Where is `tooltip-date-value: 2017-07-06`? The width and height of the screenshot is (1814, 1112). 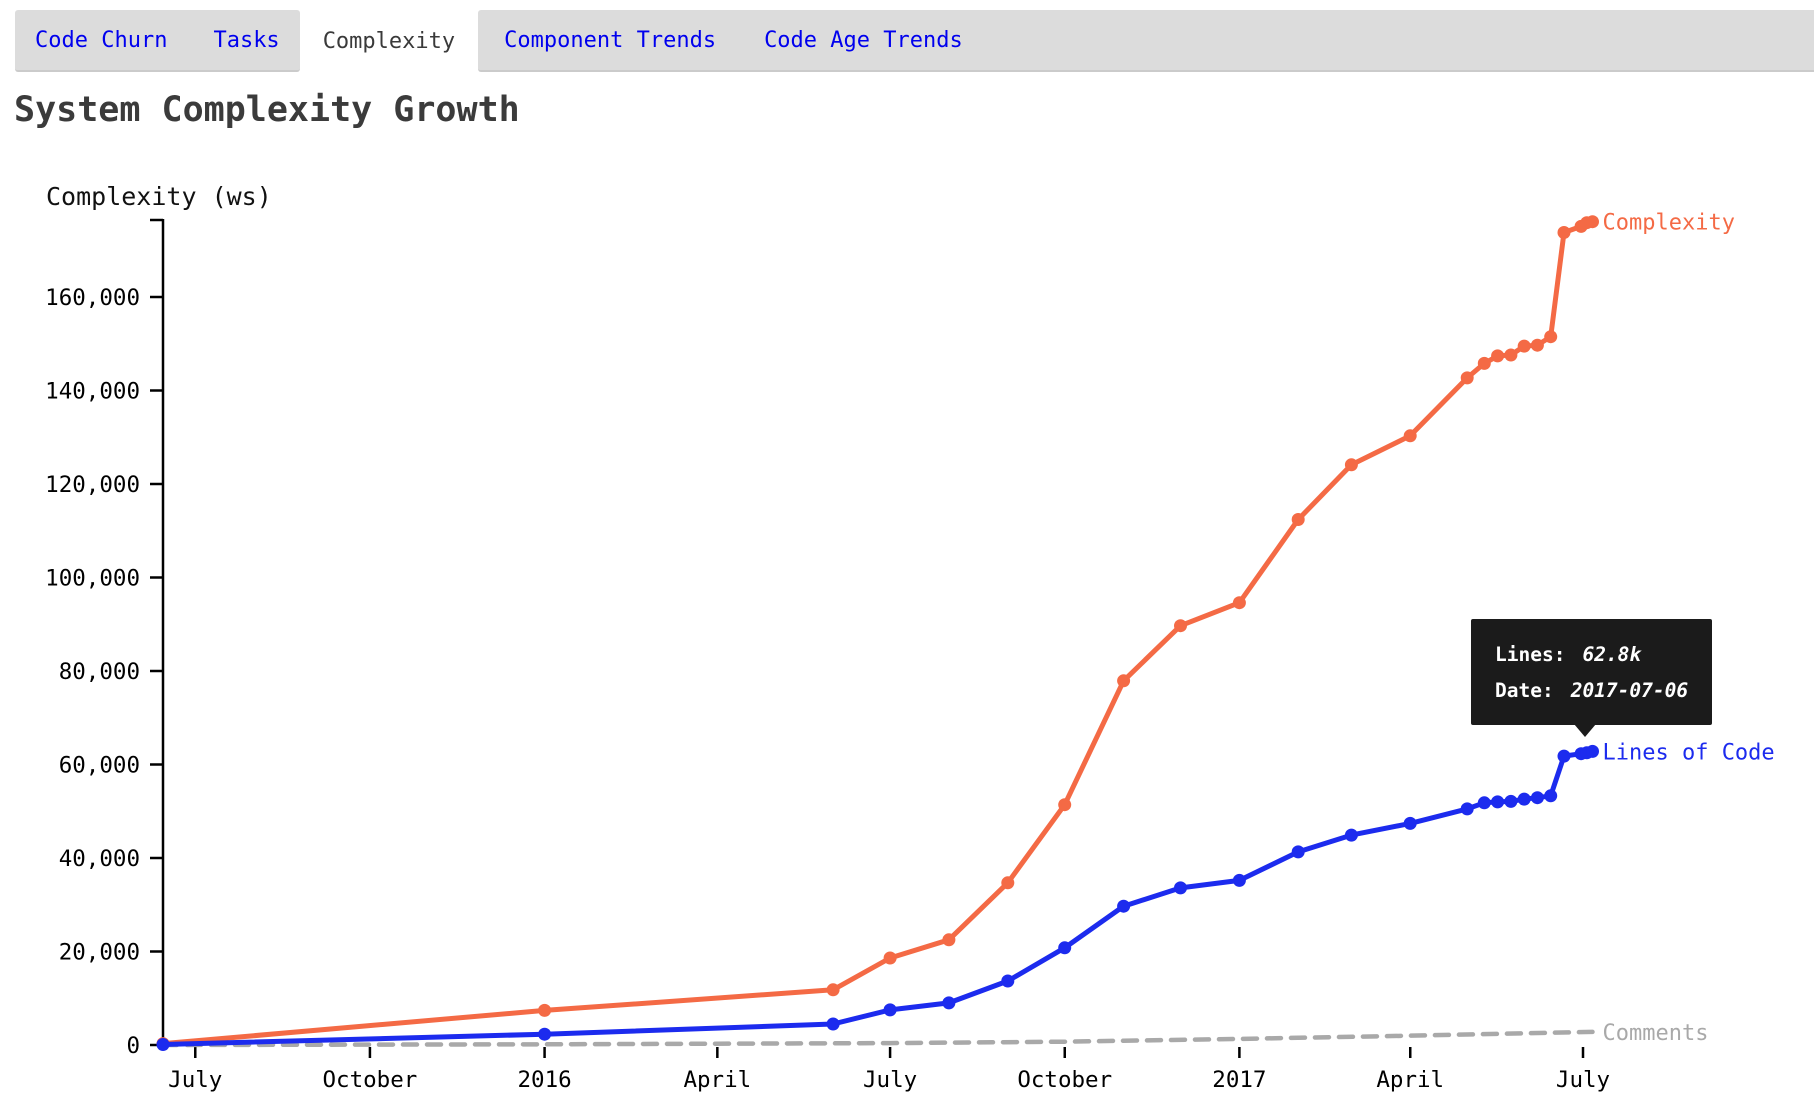
tooltip-date-value: 2017-07-06 is located at coordinates (1629, 690).